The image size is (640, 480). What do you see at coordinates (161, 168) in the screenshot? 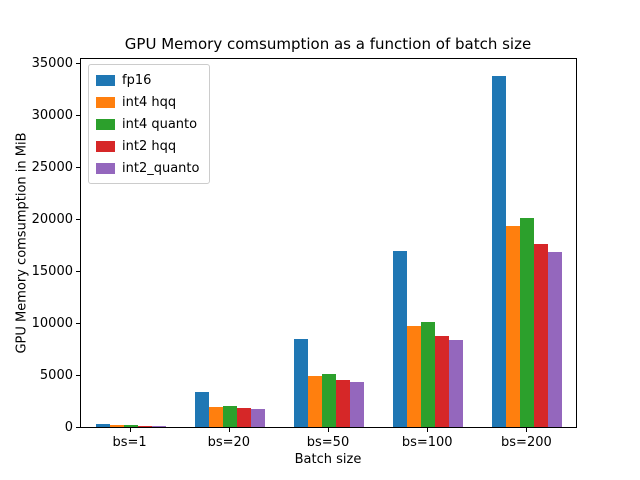
I see `legend-label: int2_quanto` at bounding box center [161, 168].